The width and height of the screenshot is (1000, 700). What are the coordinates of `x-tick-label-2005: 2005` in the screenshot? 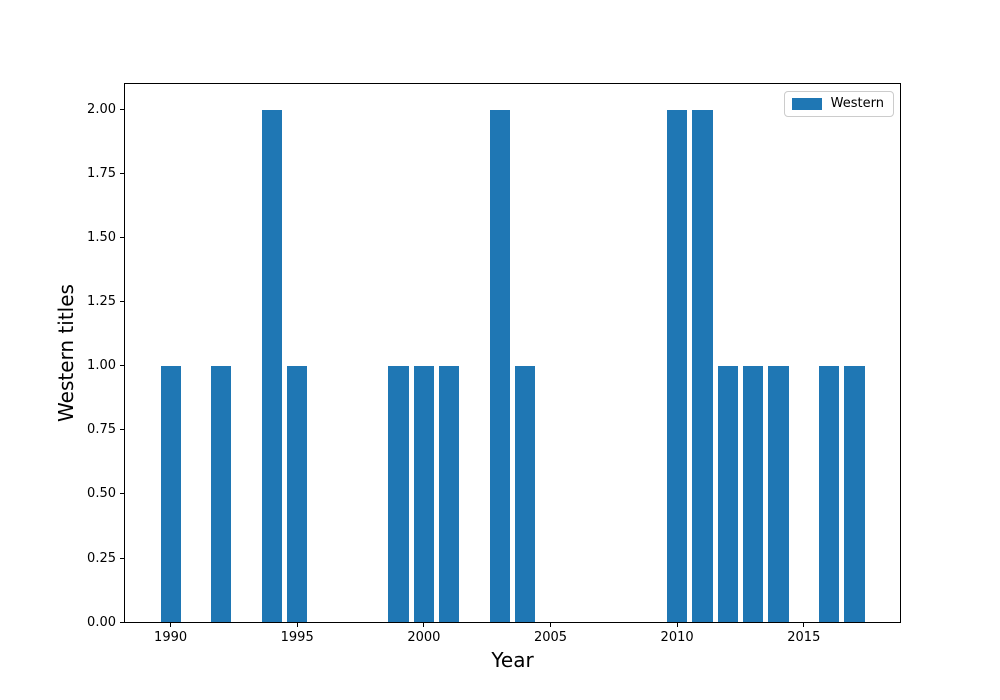 It's located at (550, 637).